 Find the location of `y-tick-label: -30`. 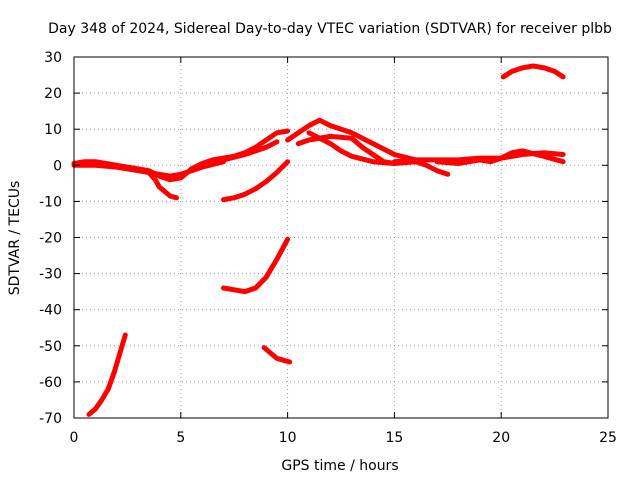

y-tick-label: -30 is located at coordinates (50, 275).